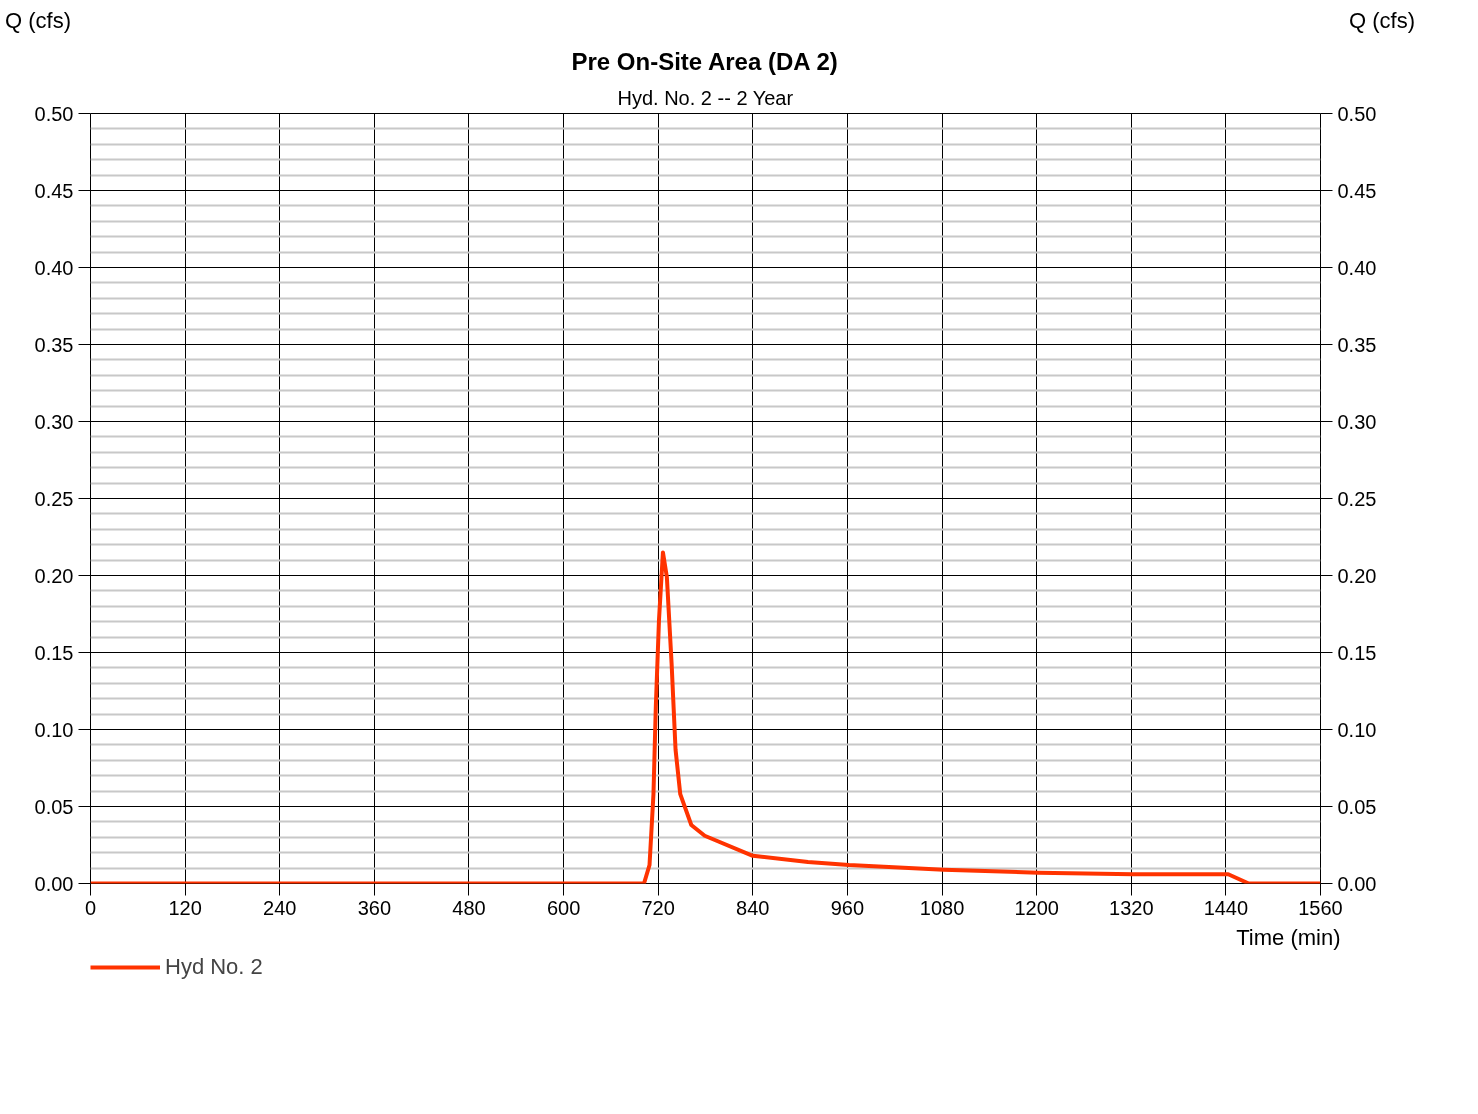 Image resolution: width=1478 pixels, height=1114 pixels. Describe the element at coordinates (54, 883) in the screenshot. I see `y-tick-label: 0.00` at that location.